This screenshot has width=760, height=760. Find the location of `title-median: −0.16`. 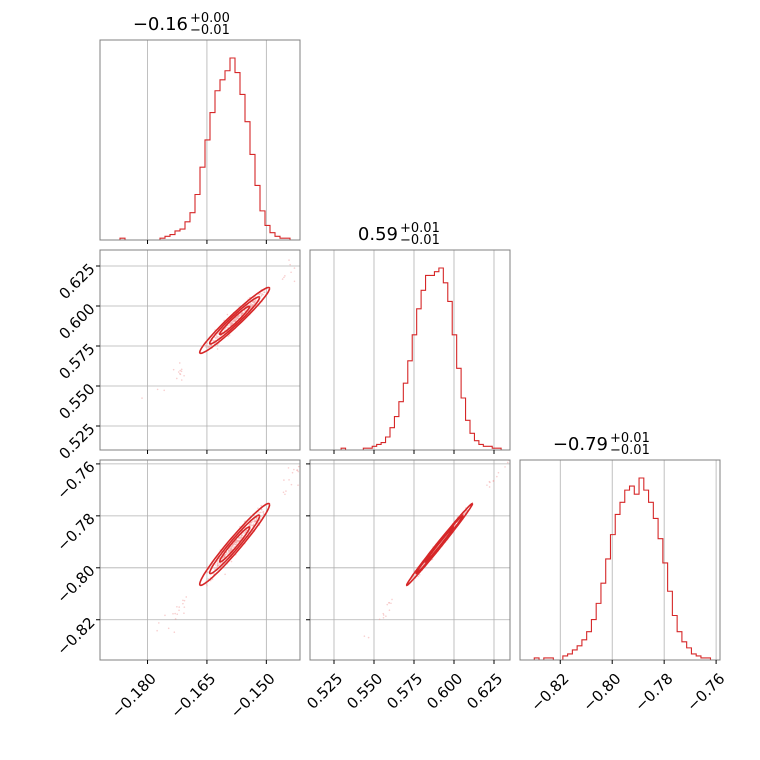

title-median: −0.16 is located at coordinates (160, 24).